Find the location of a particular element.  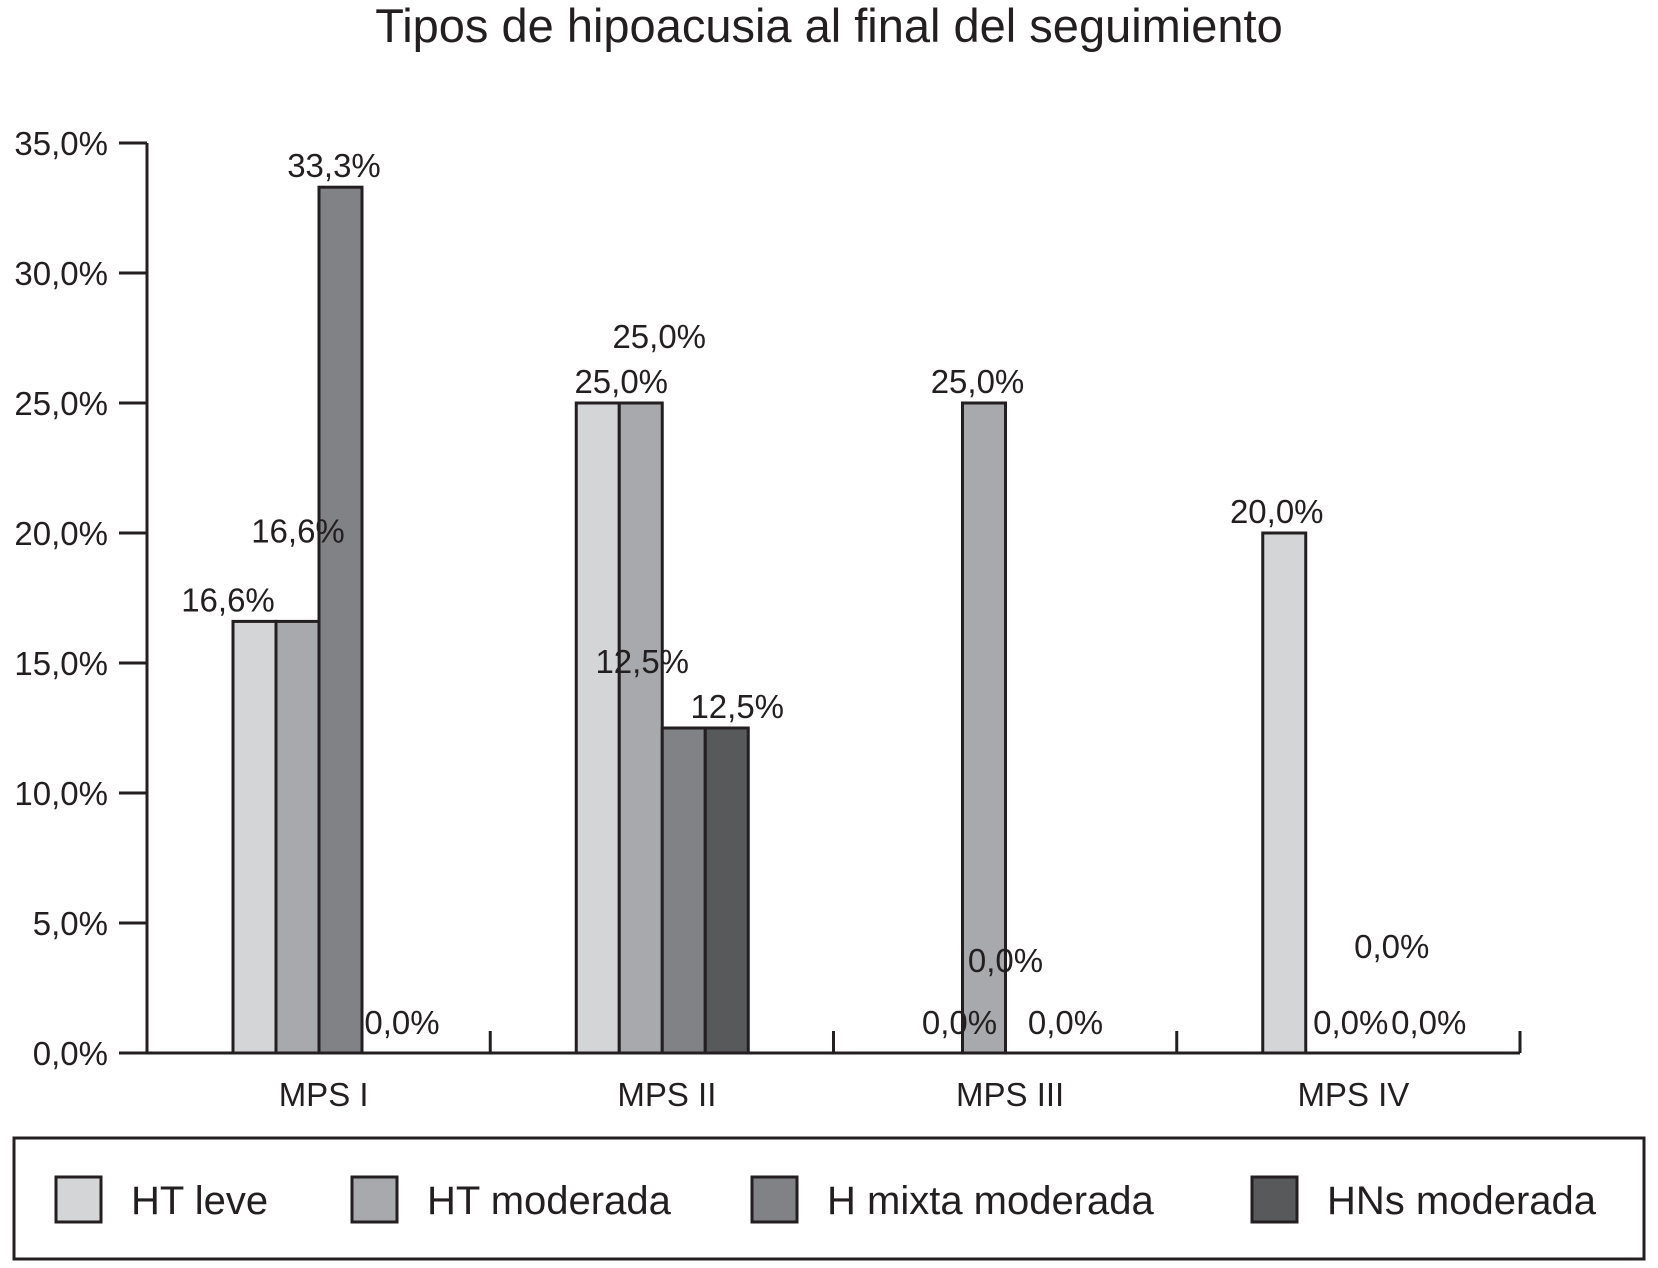

x-category-label: MPS IV is located at coordinates (1353, 1094).